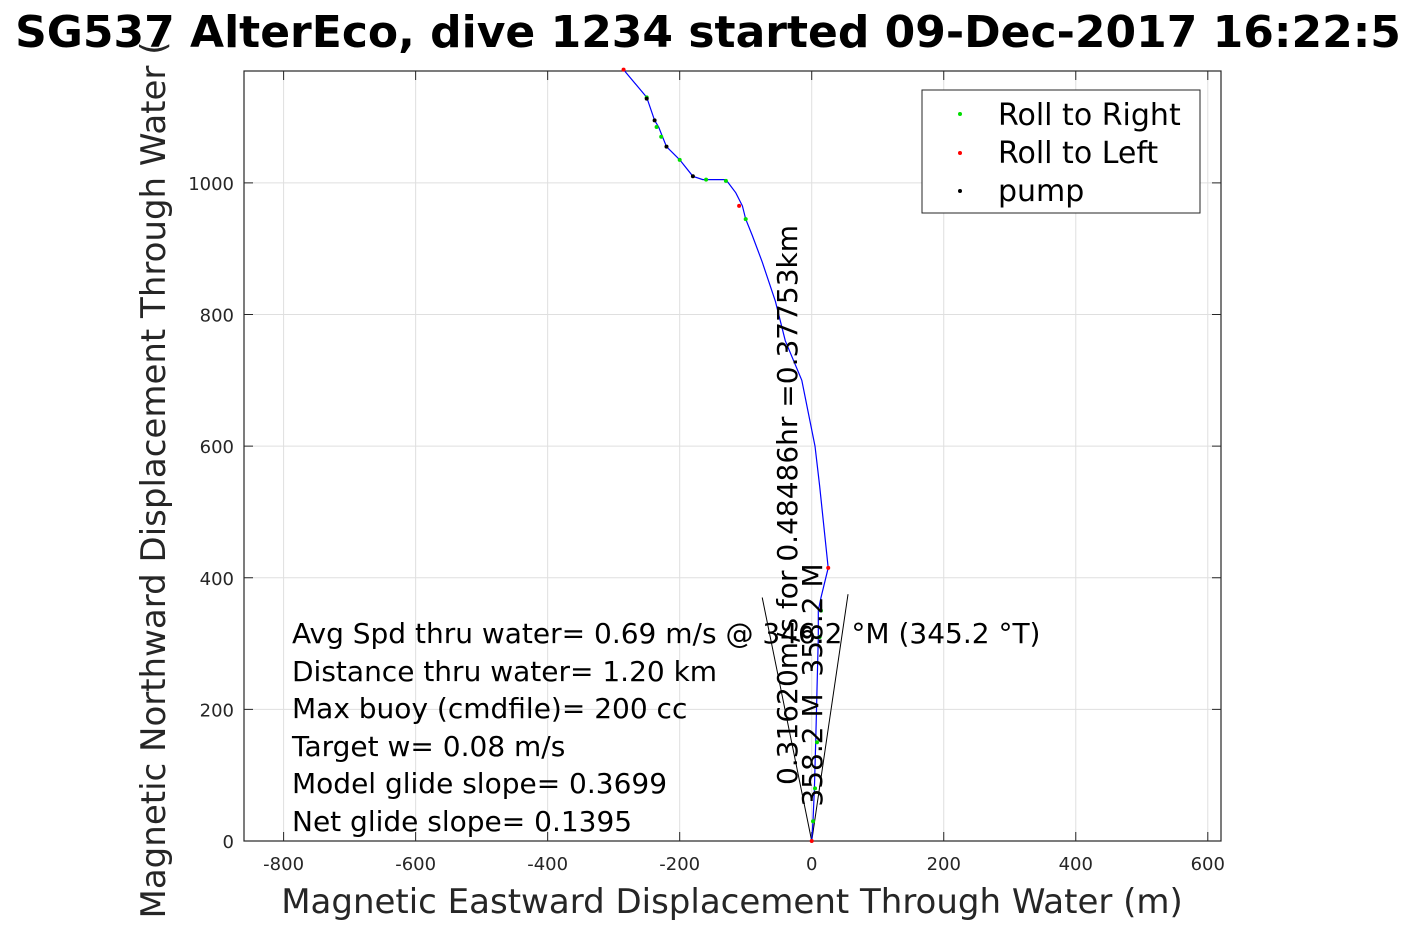  What do you see at coordinates (960, 114) in the screenshot?
I see `legend-marker-right` at bounding box center [960, 114].